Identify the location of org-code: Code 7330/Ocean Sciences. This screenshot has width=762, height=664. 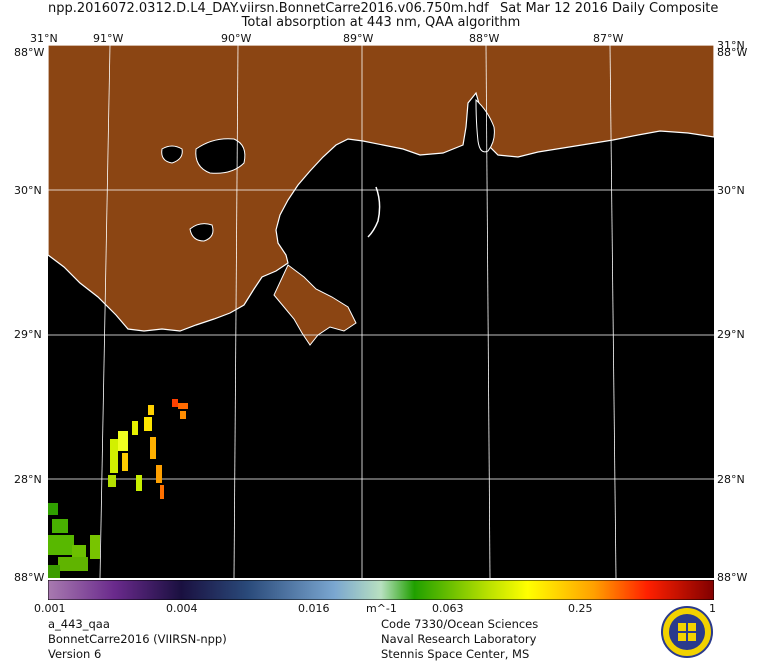
(460, 624).